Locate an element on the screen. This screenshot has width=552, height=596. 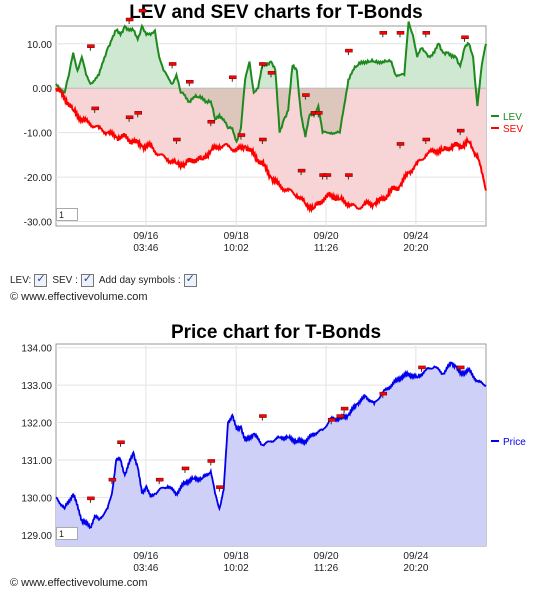
sev-checkbox is located at coordinates (87, 279).